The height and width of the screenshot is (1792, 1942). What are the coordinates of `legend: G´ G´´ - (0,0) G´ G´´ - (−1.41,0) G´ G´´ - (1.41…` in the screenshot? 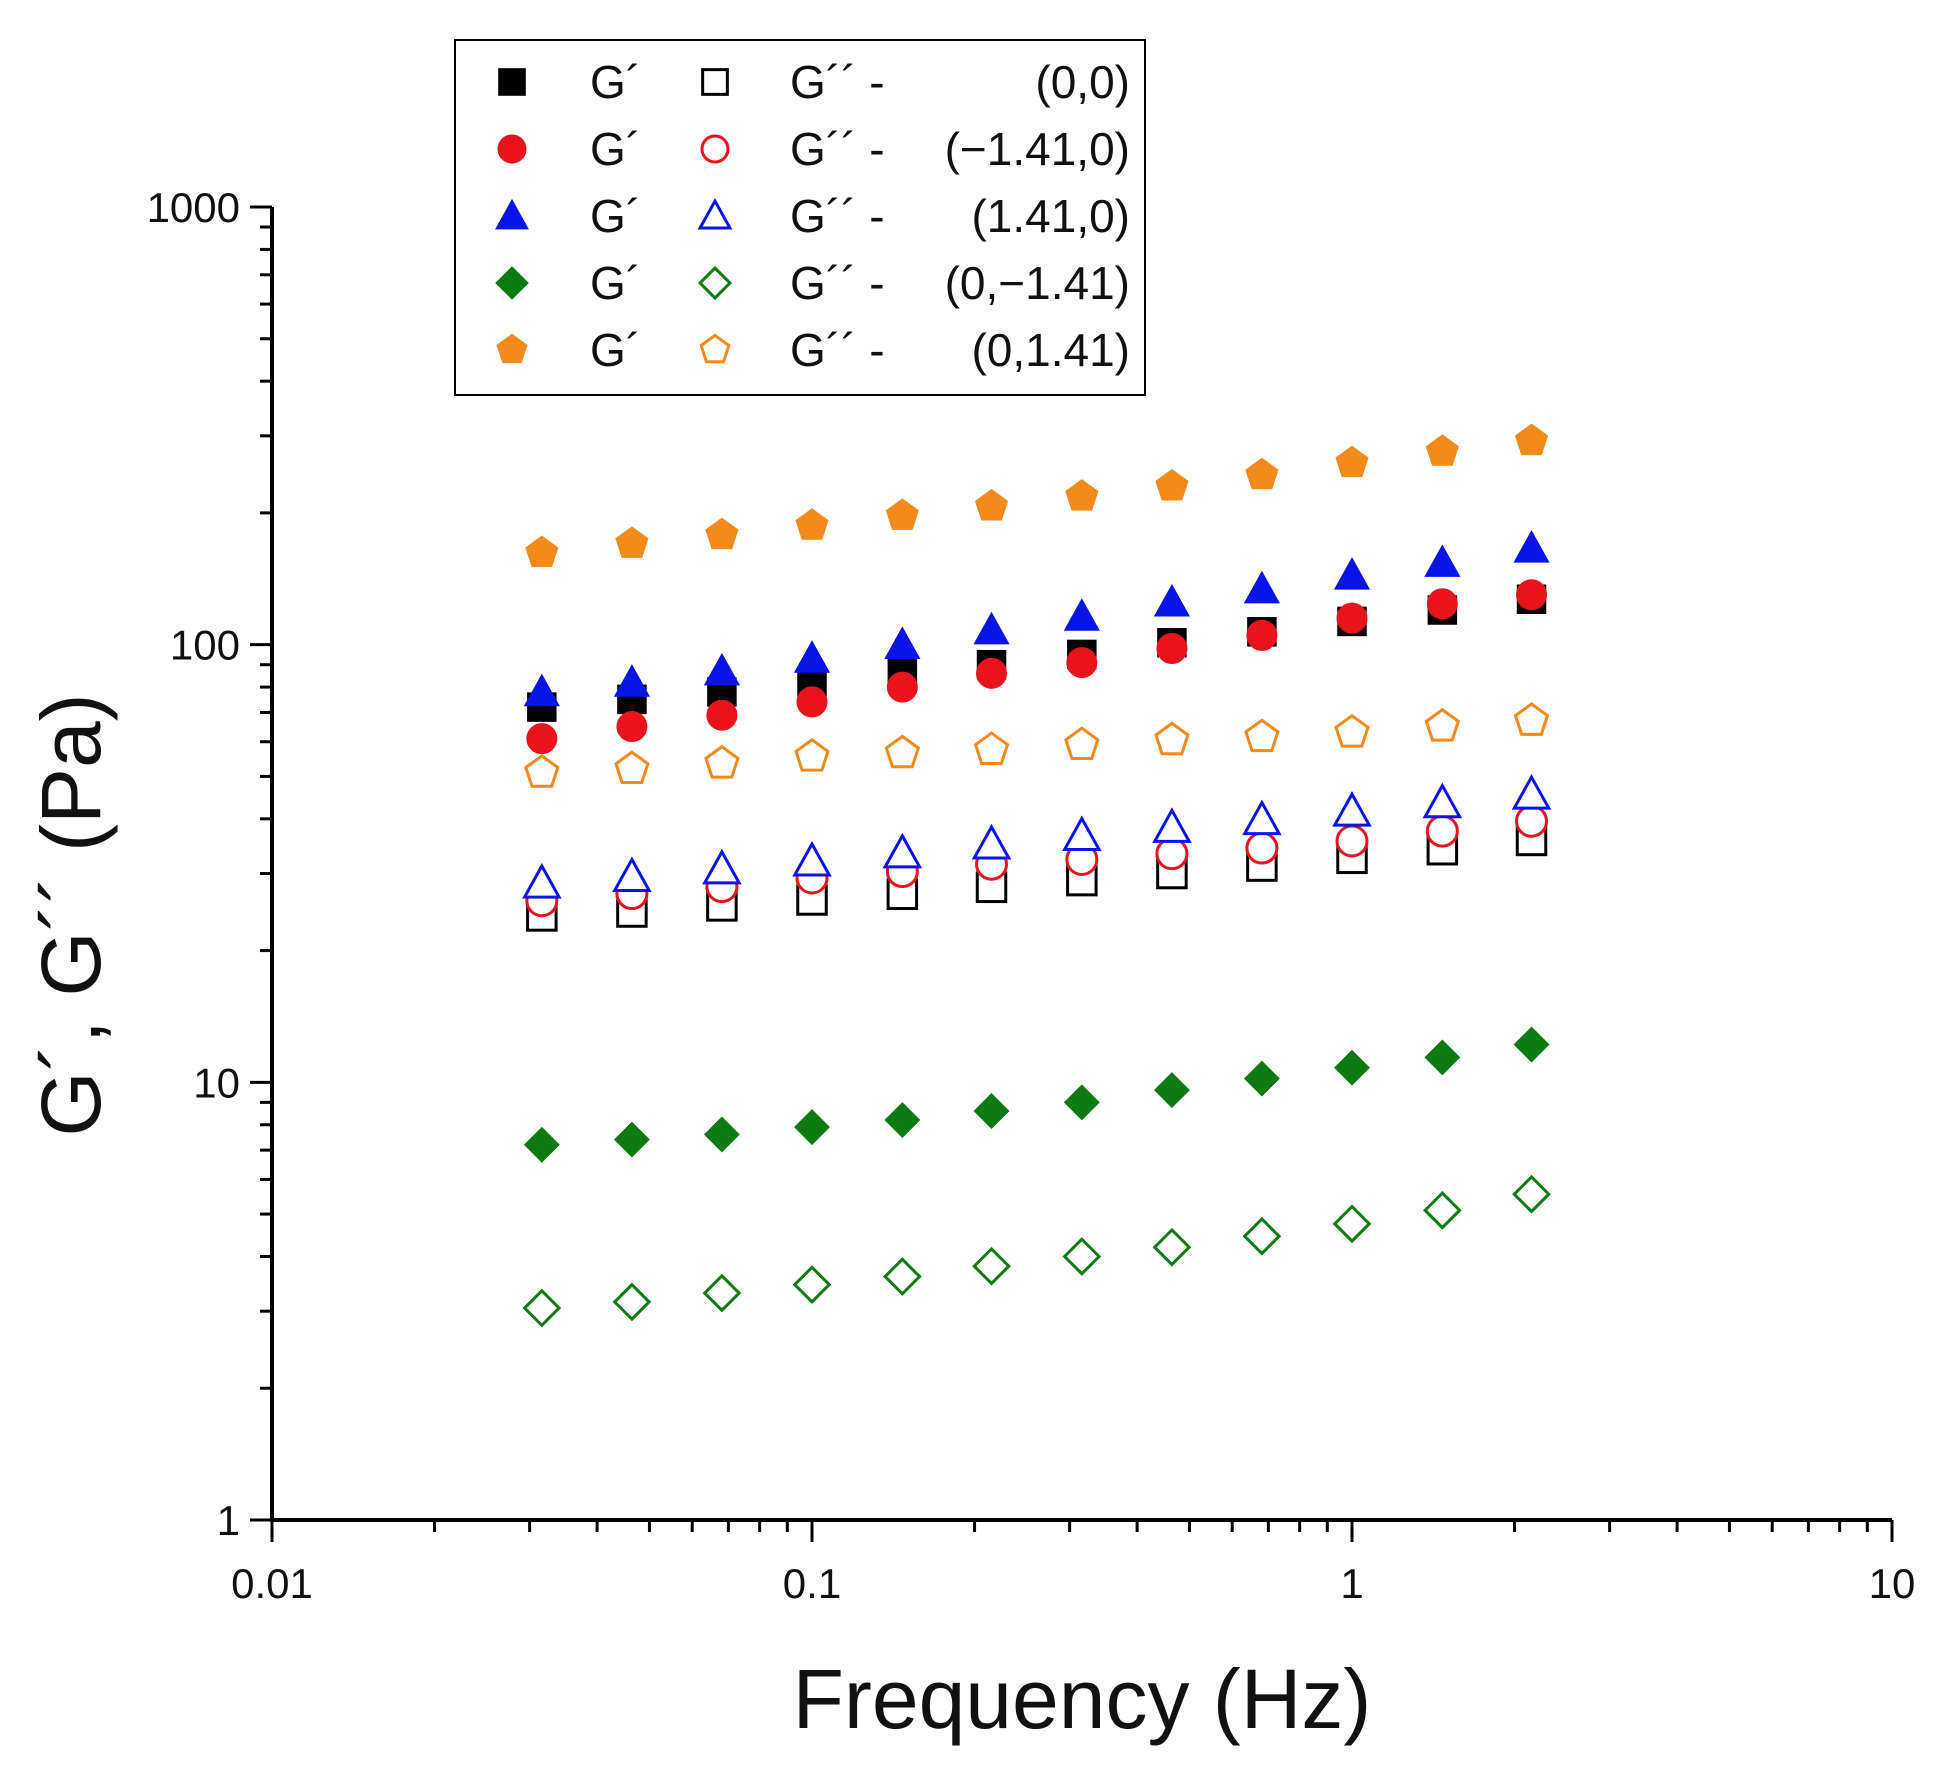 It's located at (800, 217).